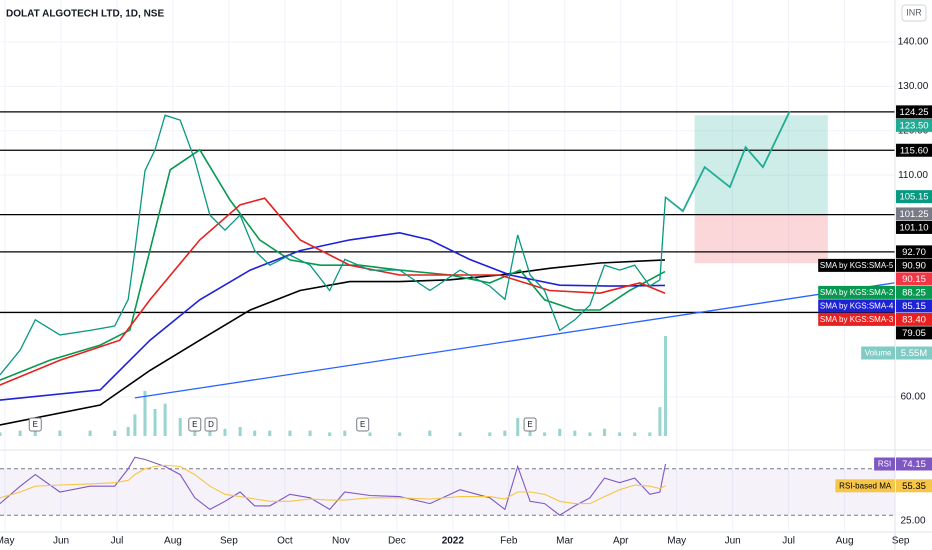 The width and height of the screenshot is (932, 550). What do you see at coordinates (565, 541) in the screenshot?
I see `x-tick-label: Mar` at bounding box center [565, 541].